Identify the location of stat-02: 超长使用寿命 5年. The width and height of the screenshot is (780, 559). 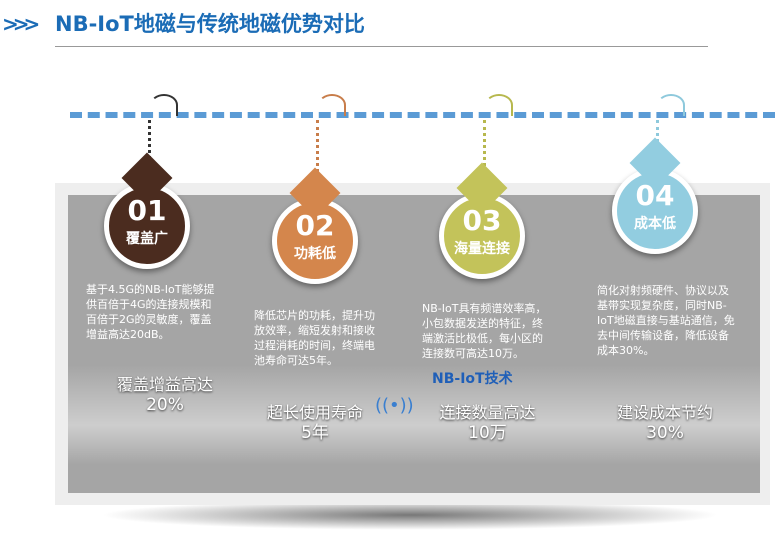
(315, 423).